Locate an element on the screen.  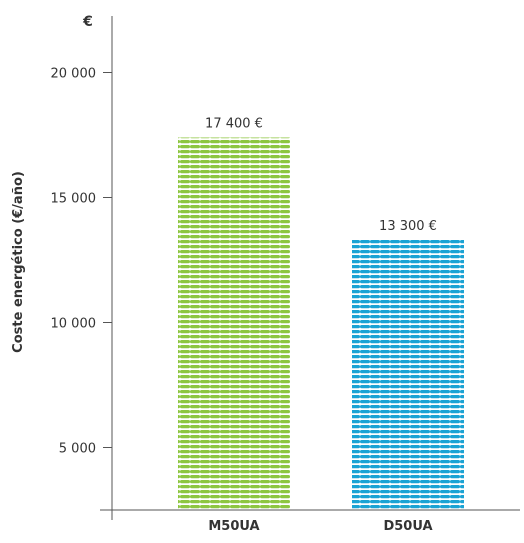
y-tick-label: 5 000 is located at coordinates (77, 449).